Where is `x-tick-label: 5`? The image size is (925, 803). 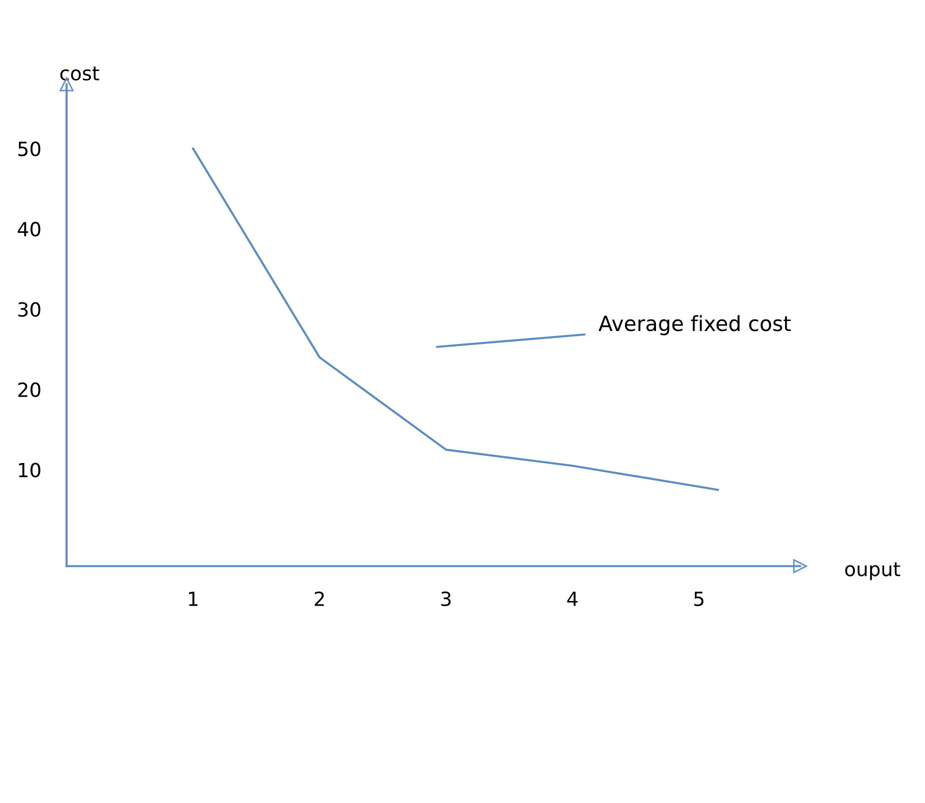
x-tick-label: 5 is located at coordinates (699, 599).